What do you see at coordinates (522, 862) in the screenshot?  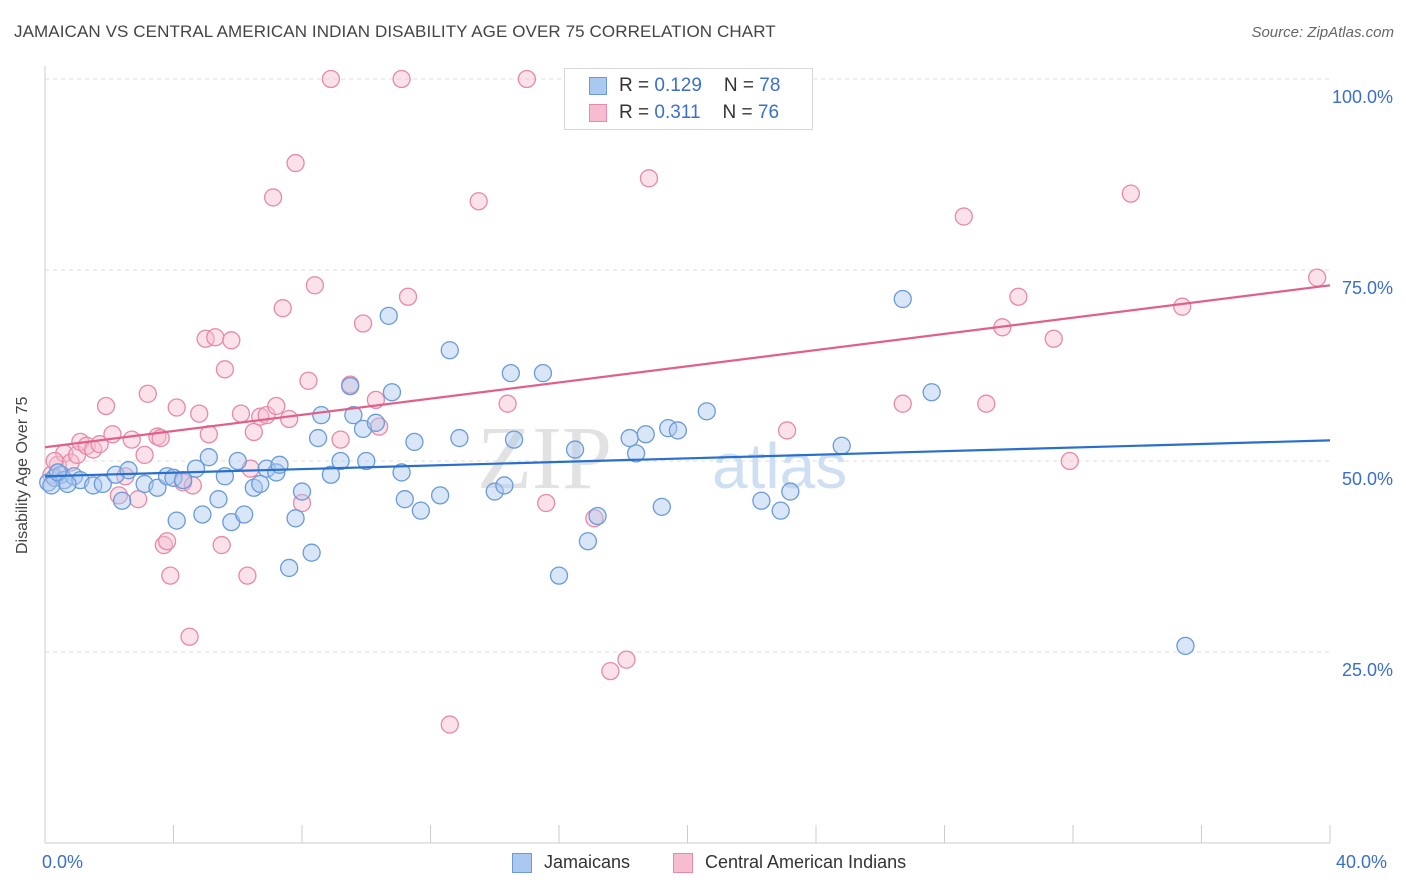 I see `bottom-legend-swatch-jamaicans` at bounding box center [522, 862].